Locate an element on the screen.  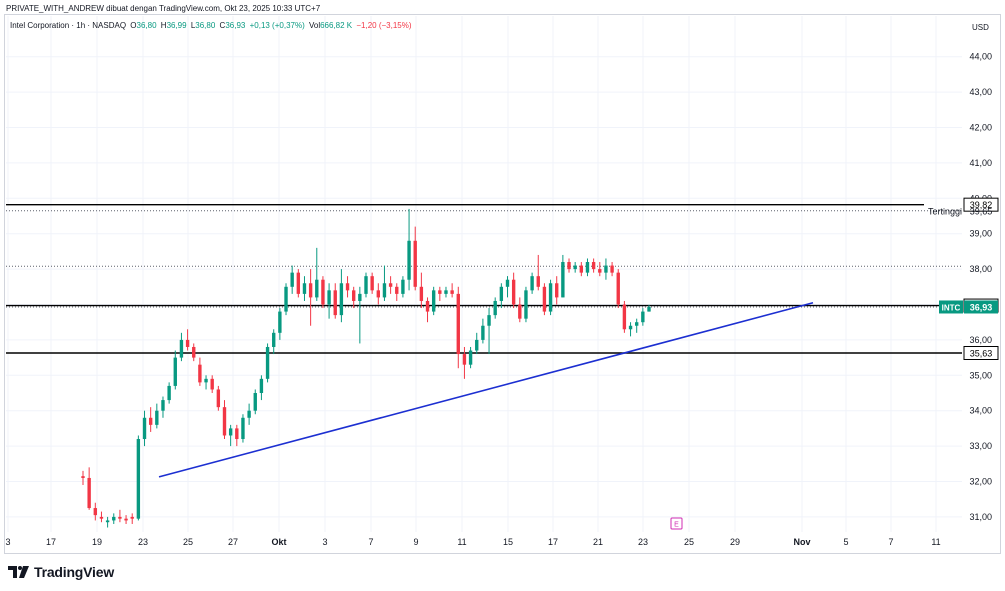
x-tick-label: 11 is located at coordinates (461, 542).